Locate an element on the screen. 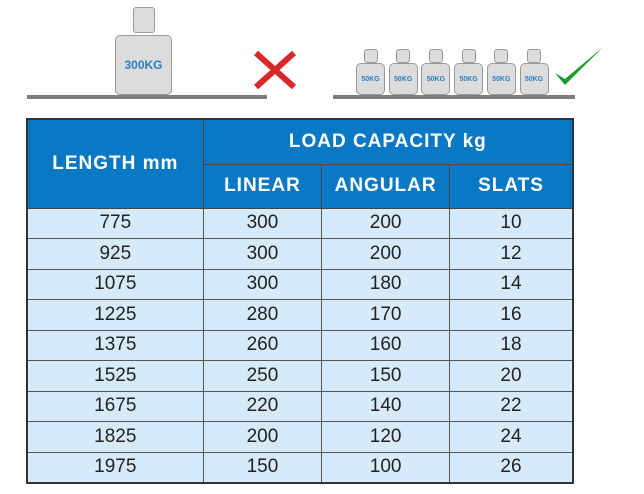 The image size is (644, 494). linear-header: LINEAR is located at coordinates (262, 186).